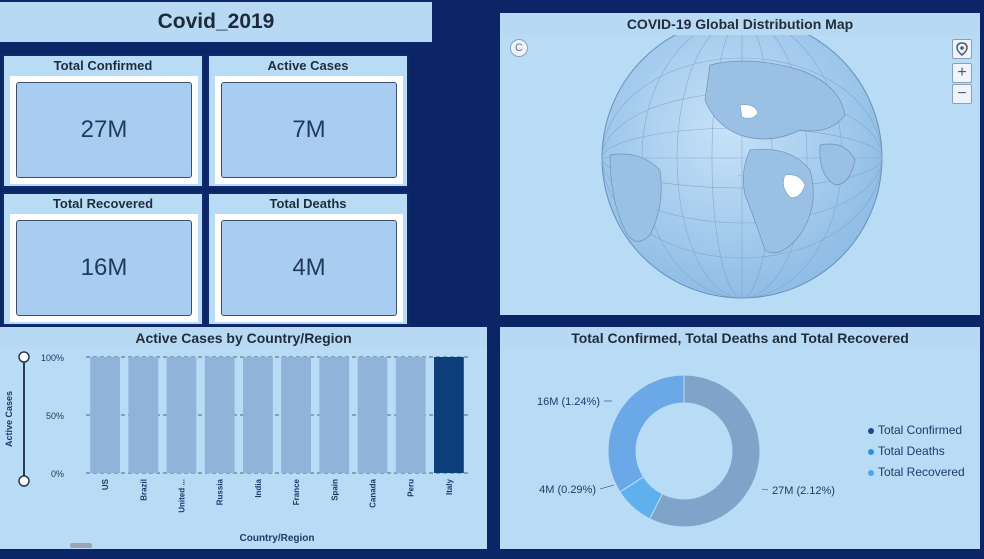 This screenshot has height=559, width=984. What do you see at coordinates (220, 491) in the screenshot?
I see `x-tick-label: Russia` at bounding box center [220, 491].